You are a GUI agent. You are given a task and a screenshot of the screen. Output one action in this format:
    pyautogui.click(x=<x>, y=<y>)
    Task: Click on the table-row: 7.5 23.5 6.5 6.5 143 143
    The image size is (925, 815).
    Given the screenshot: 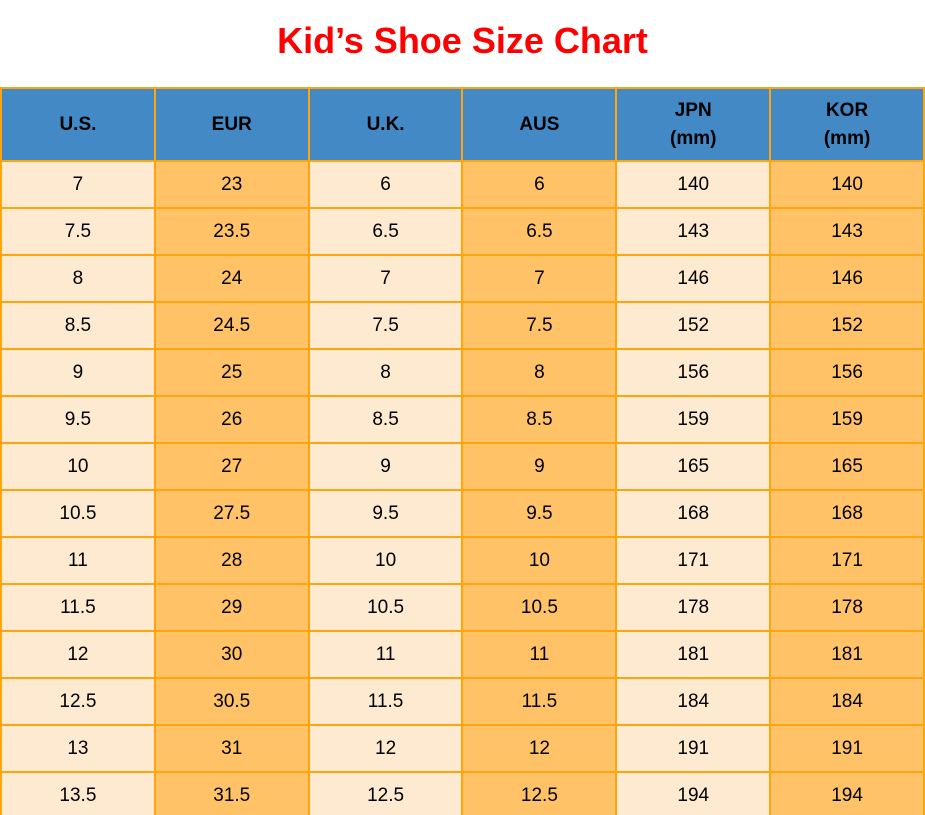 What is the action you would take?
    pyautogui.click(x=462, y=231)
    